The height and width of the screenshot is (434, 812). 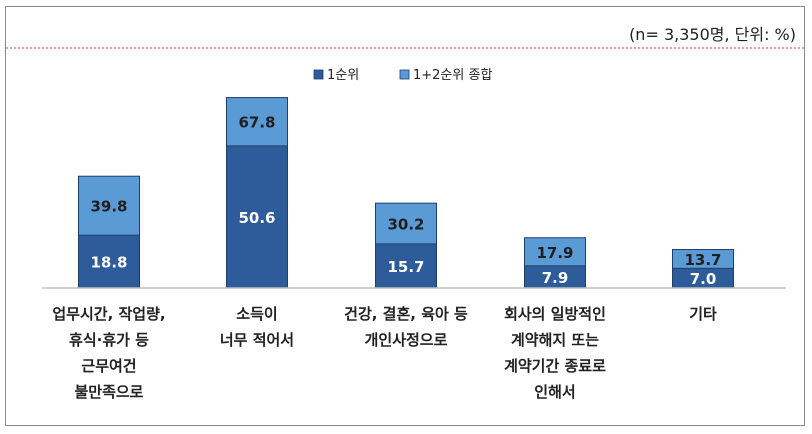 I want to click on label-combined-2: 30.2, so click(x=405, y=225).